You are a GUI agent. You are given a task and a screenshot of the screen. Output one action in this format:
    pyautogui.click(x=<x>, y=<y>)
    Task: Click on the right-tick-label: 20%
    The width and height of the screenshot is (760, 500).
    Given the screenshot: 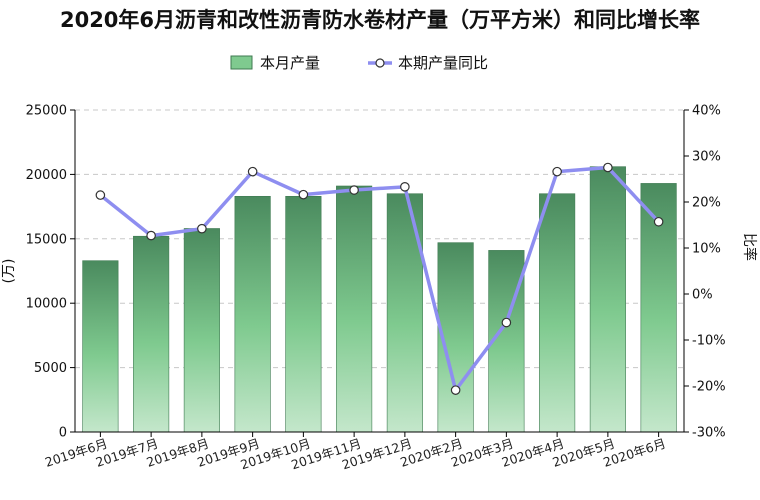 What is the action you would take?
    pyautogui.click(x=706, y=203)
    